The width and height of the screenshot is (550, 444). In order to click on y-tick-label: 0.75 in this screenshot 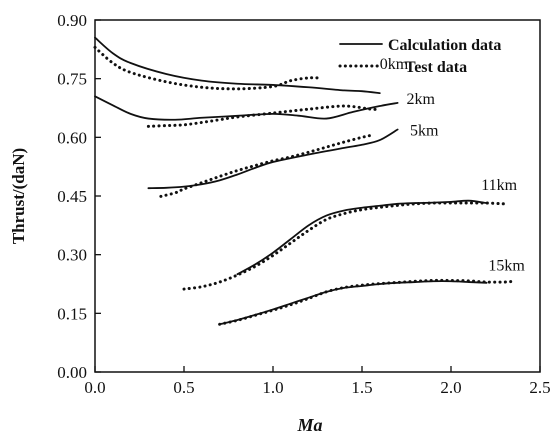, I will do `click(72, 79)`.